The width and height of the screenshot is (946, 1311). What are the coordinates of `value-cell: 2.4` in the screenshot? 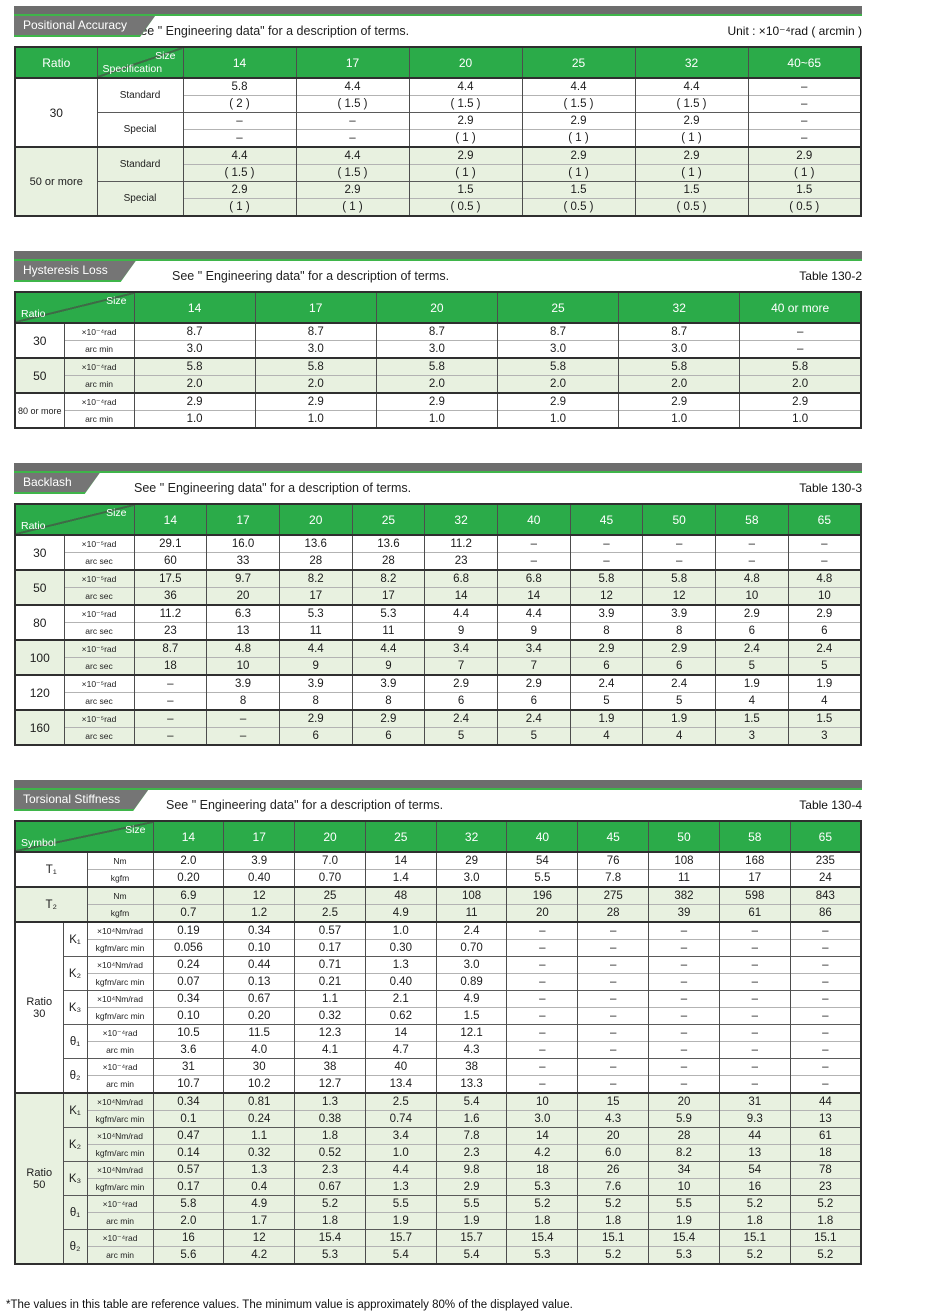 It's located at (752, 648).